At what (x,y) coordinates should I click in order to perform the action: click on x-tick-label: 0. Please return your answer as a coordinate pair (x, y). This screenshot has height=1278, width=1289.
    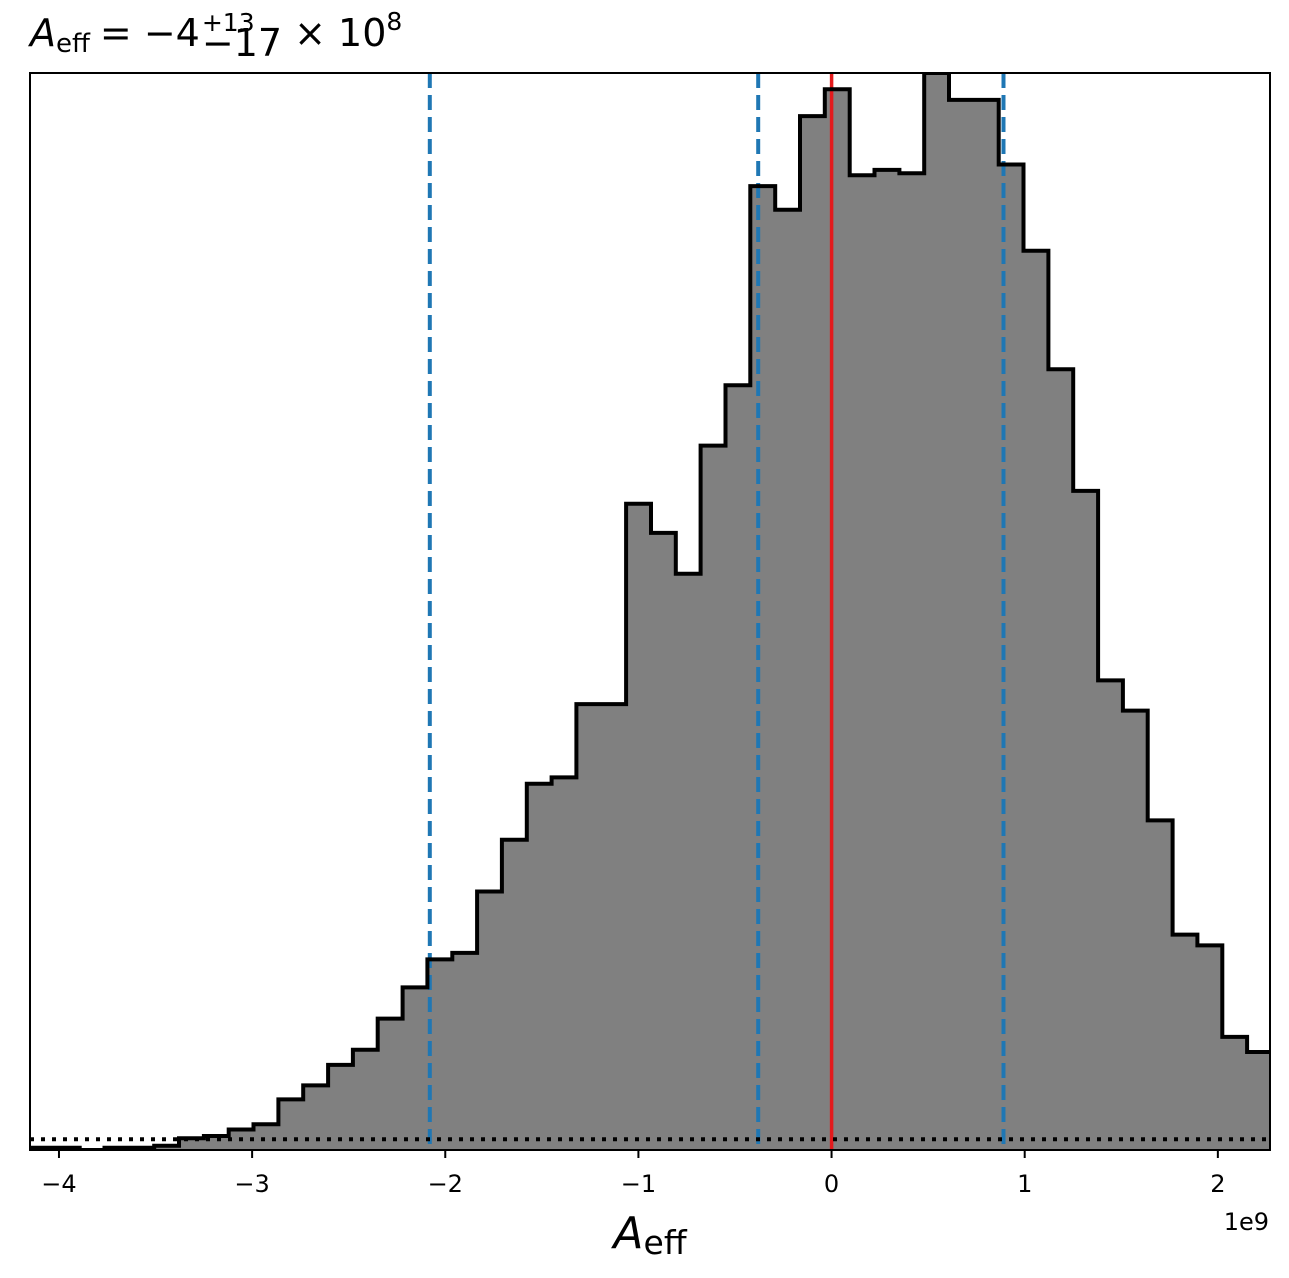
    Looking at the image, I should click on (831, 1184).